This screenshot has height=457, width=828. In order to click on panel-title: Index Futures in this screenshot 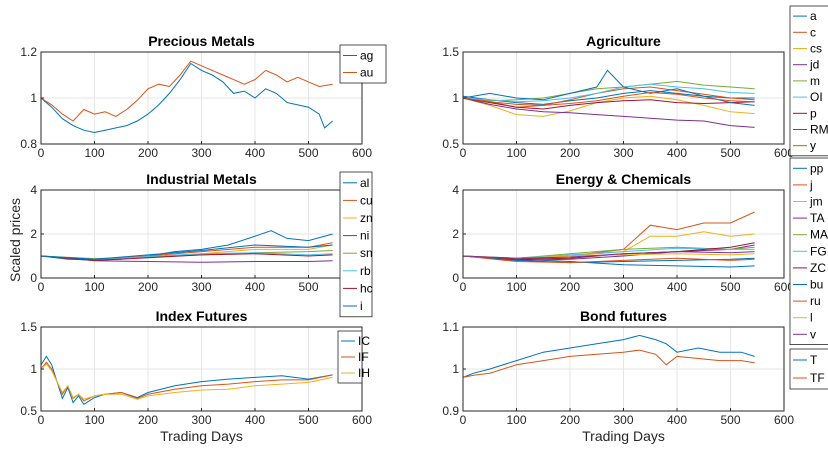, I will do `click(202, 316)`.